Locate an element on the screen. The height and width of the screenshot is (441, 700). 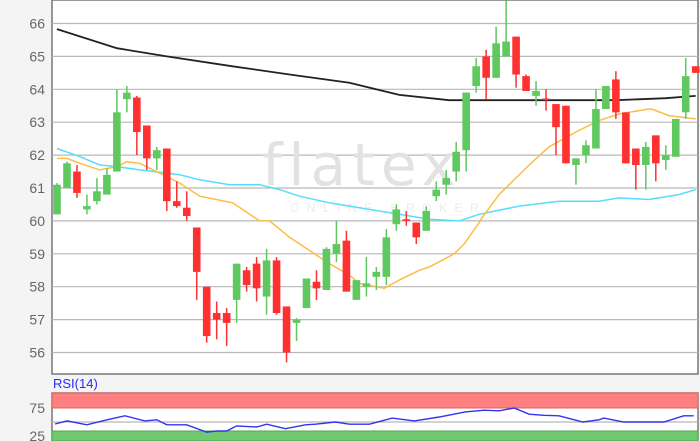
rsi-title: RSI(14) is located at coordinates (75, 383).